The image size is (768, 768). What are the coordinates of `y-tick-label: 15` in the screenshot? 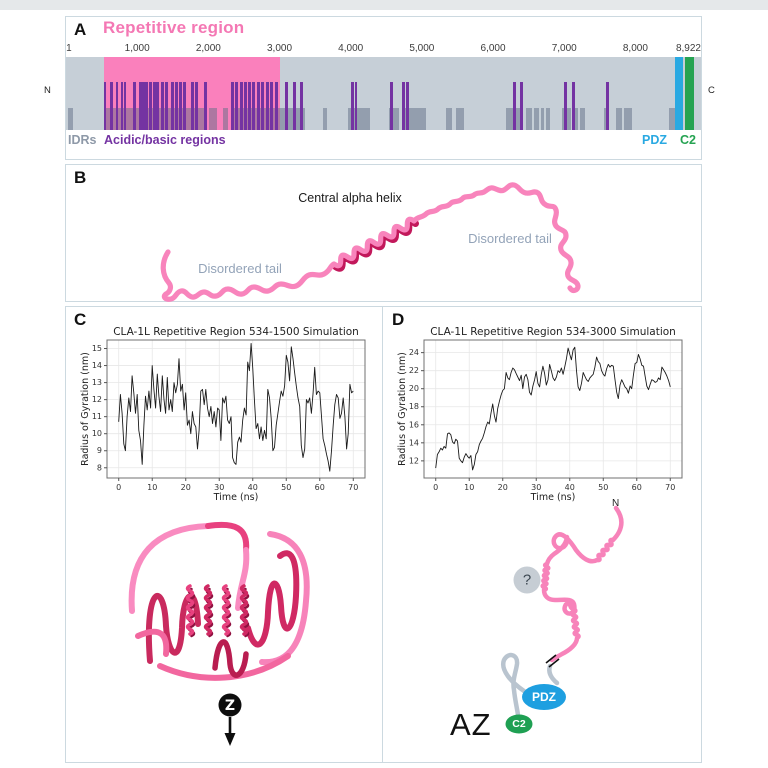 It's located at (97, 348).